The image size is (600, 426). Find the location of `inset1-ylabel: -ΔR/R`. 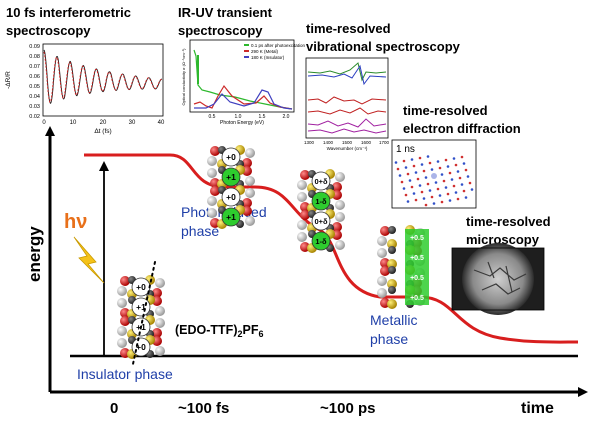

inset1-ylabel: -ΔR/R is located at coordinates (8, 80).